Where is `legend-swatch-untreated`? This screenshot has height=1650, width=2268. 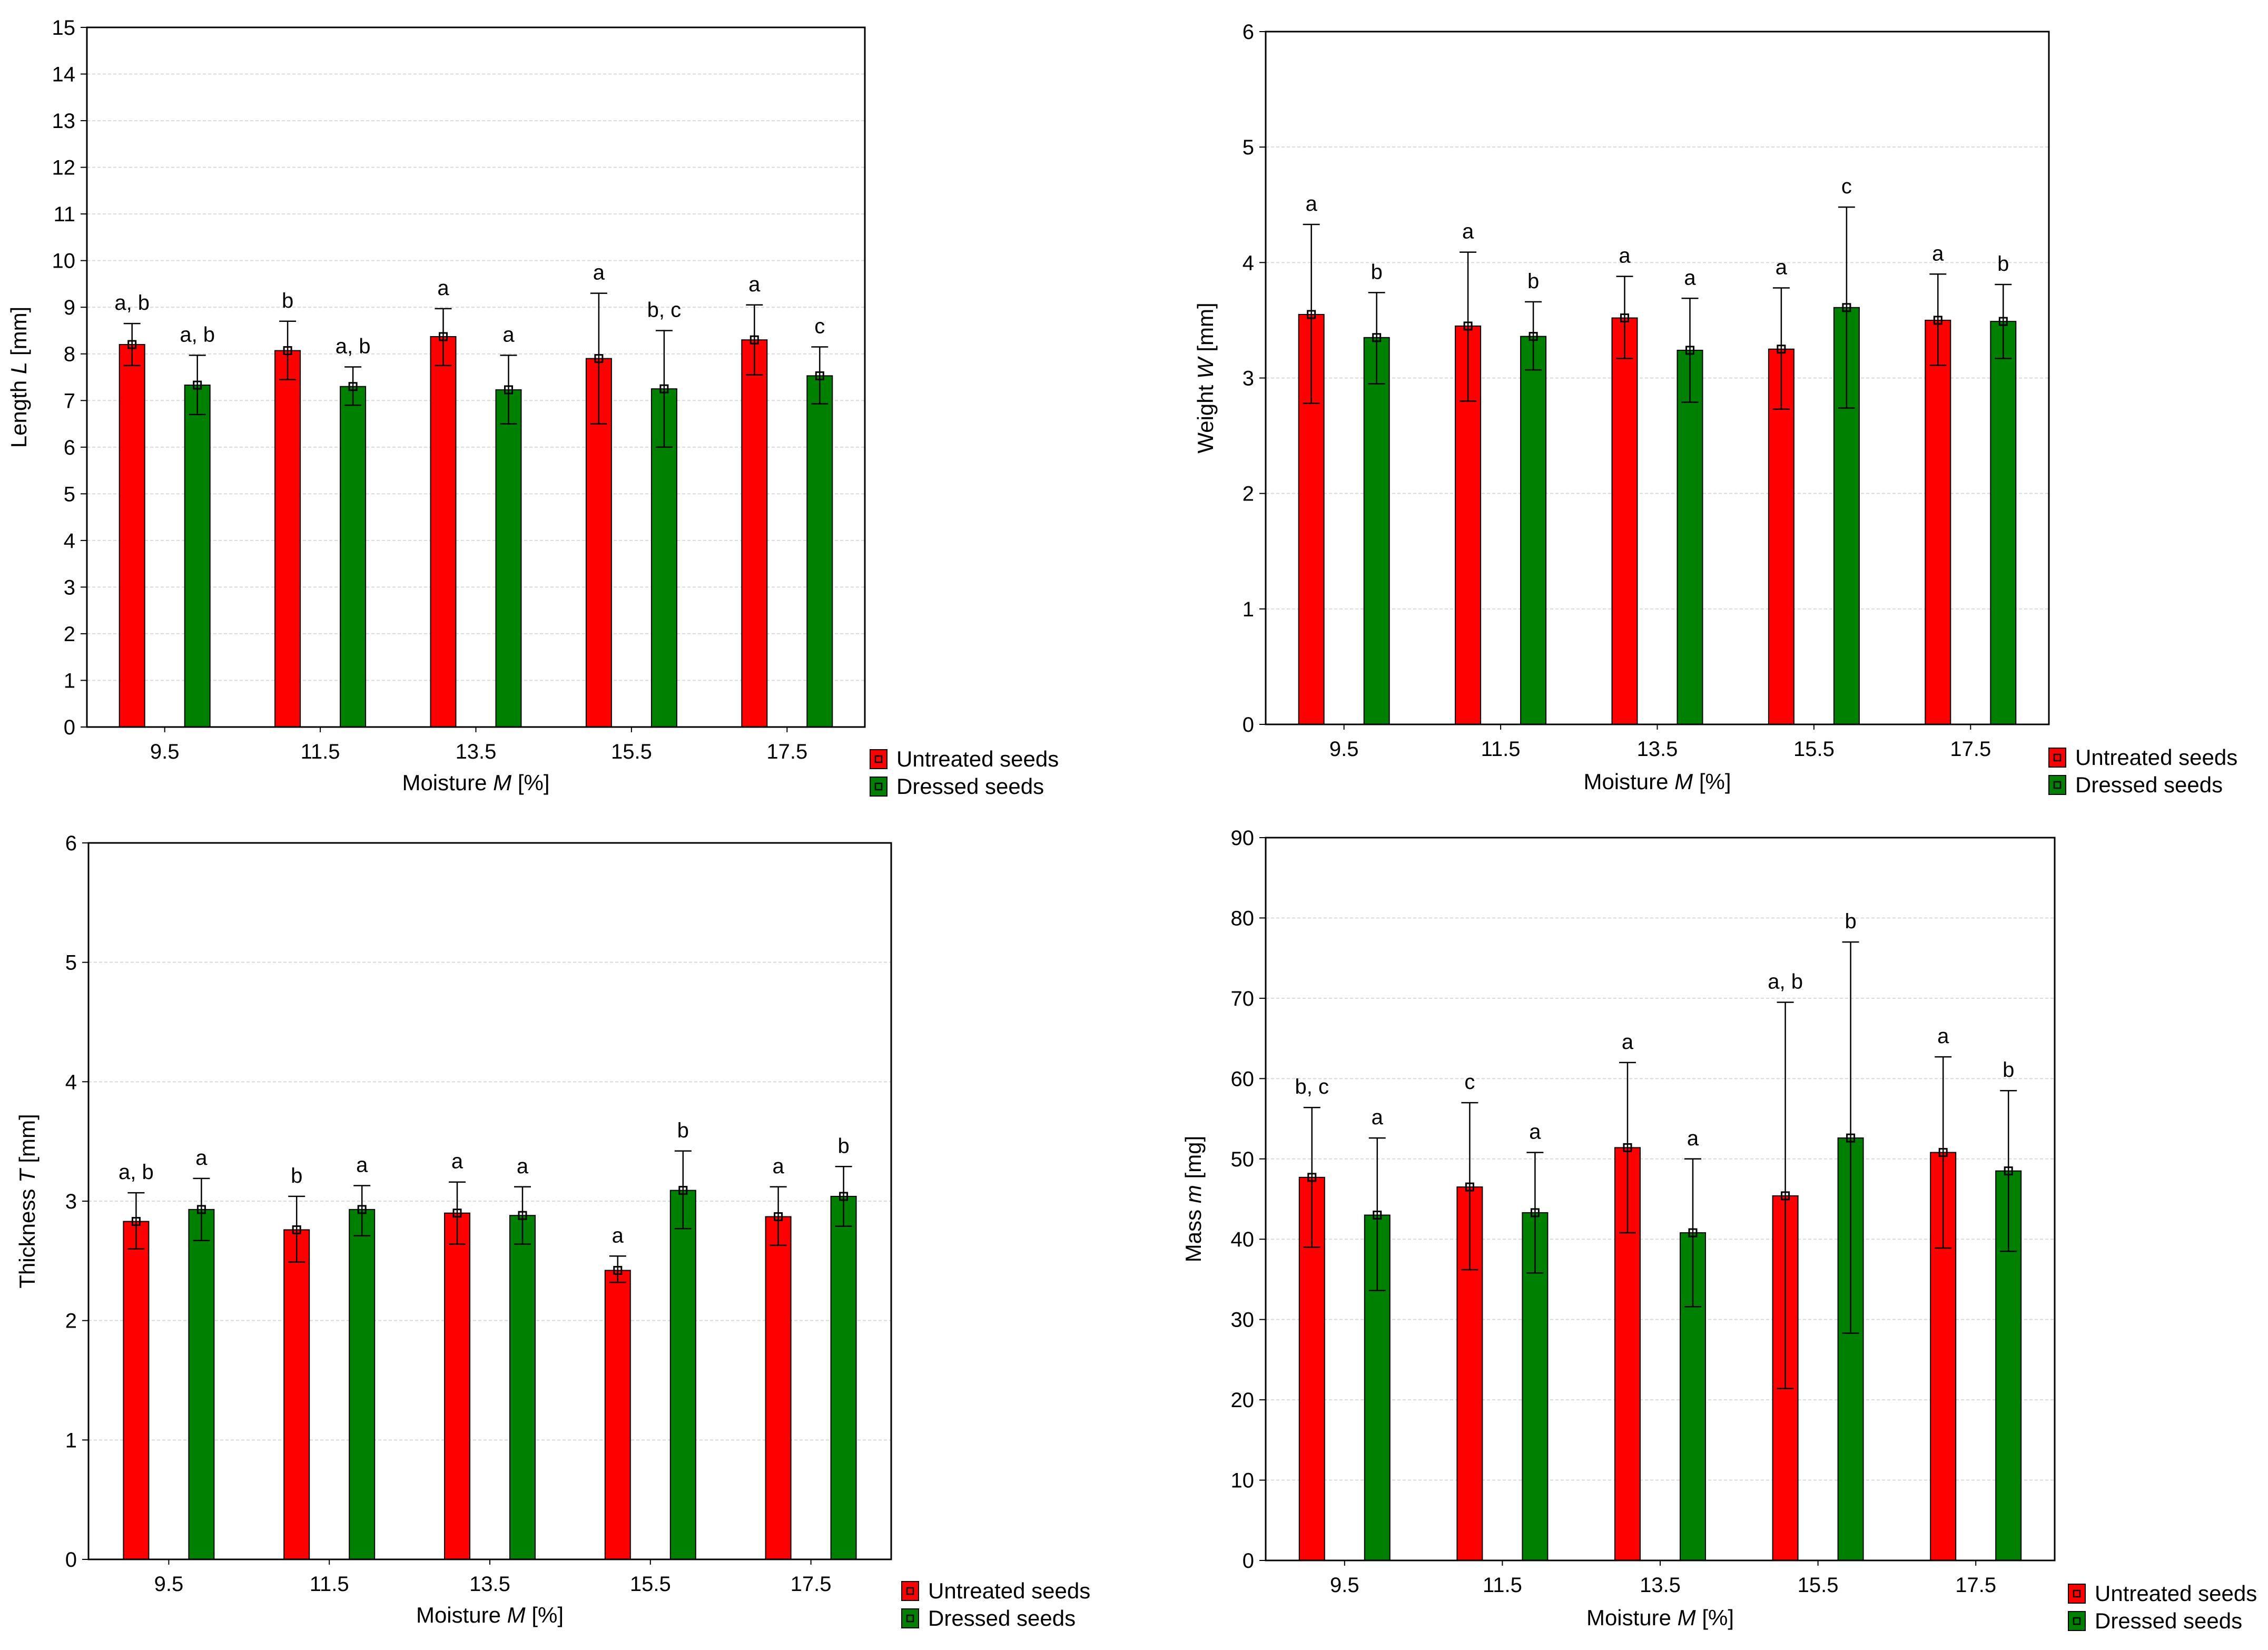 legend-swatch-untreated is located at coordinates (879, 759).